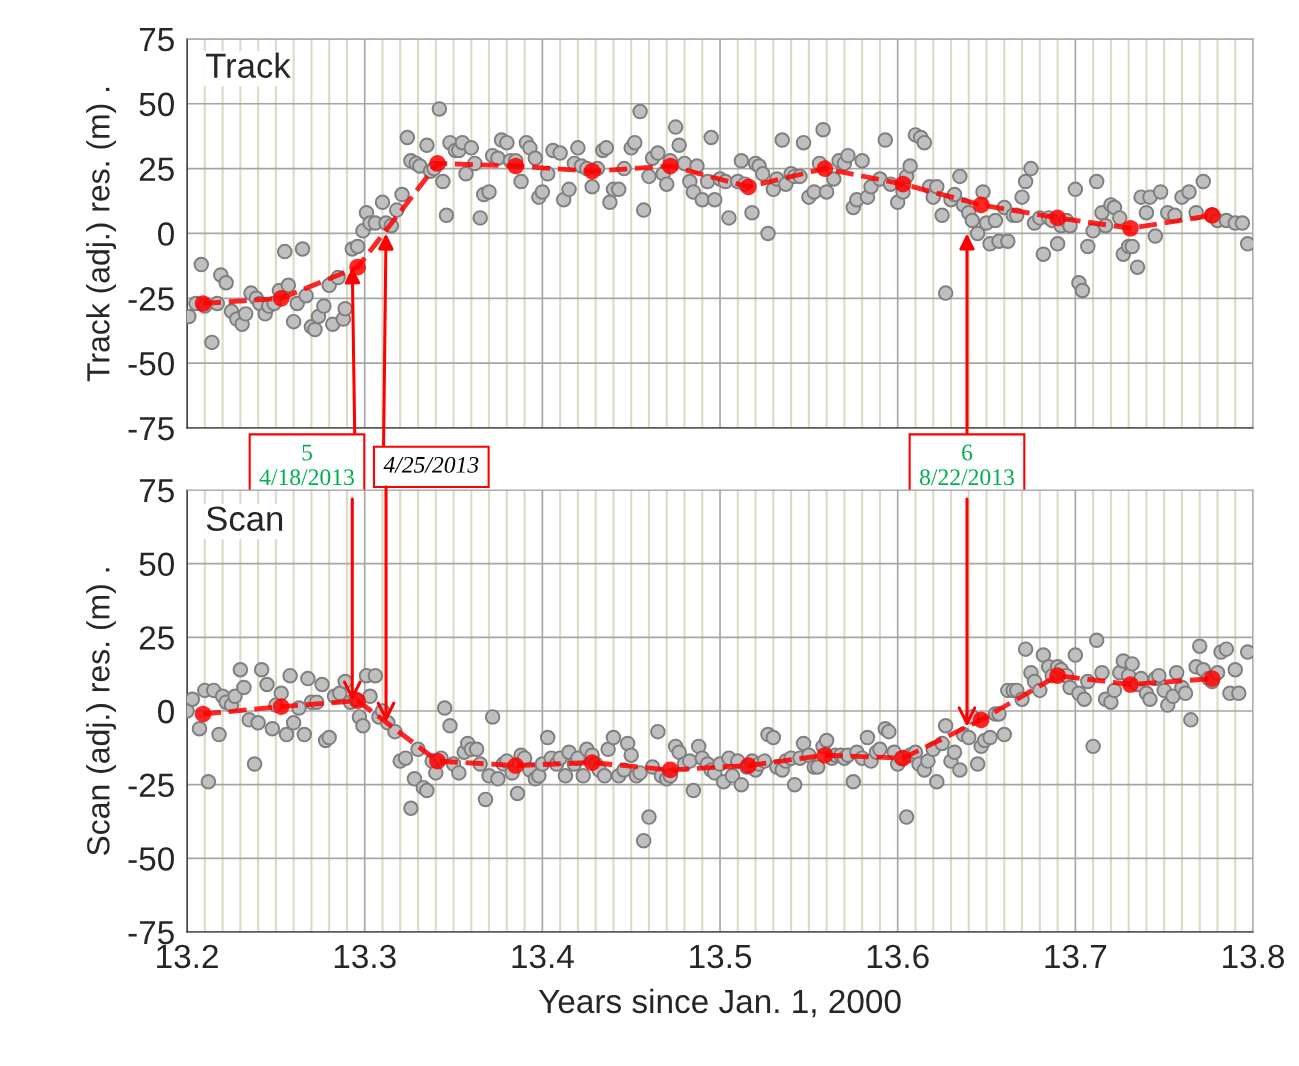 This screenshot has height=1066, width=1299. Describe the element at coordinates (306, 465) in the screenshot. I see `annotation: 5 4/18/2013` at that location.